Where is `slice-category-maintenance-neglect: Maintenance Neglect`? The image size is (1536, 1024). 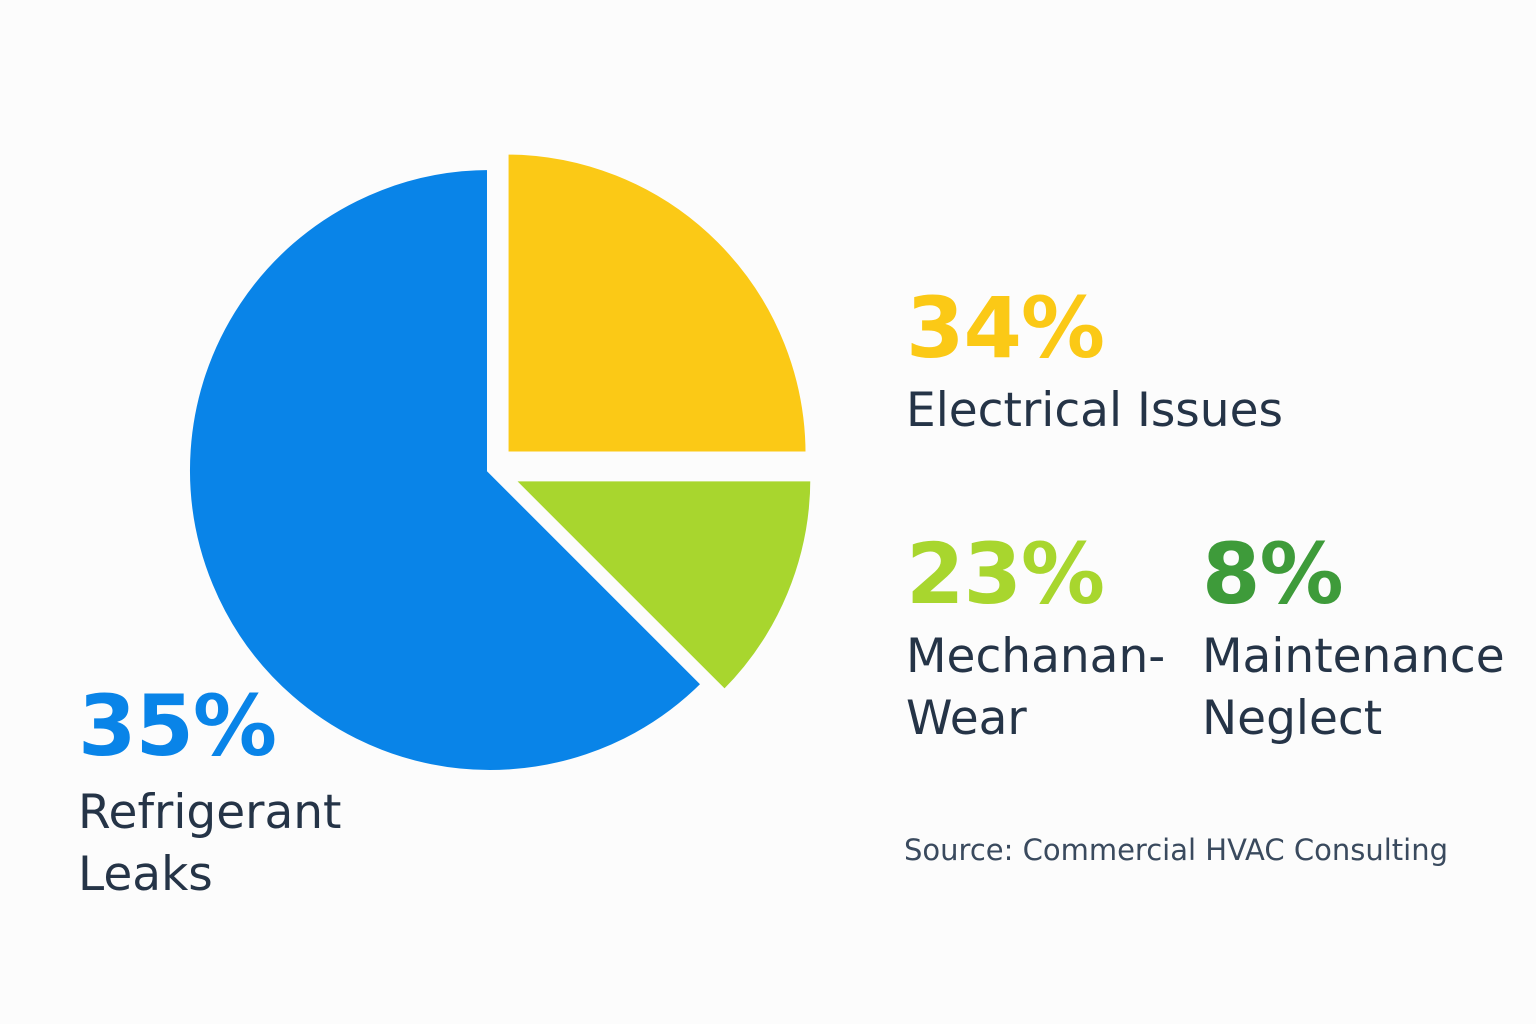 slice-category-maintenance-neglect: Maintenance Neglect is located at coordinates (1353, 688).